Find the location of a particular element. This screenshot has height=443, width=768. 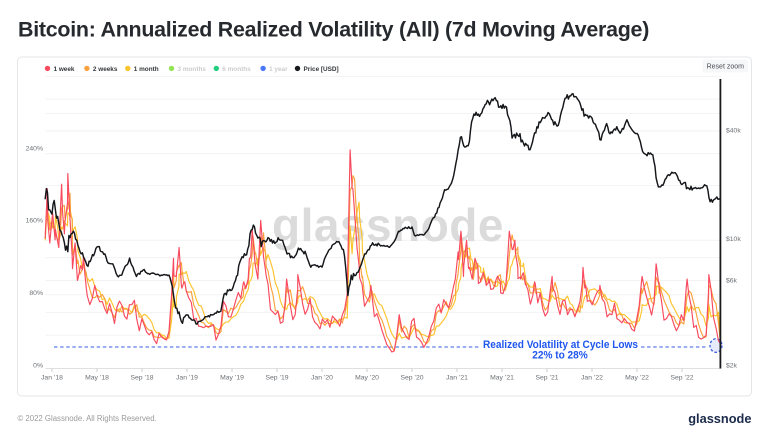

svg-text: May ’18 is located at coordinates (97, 378).